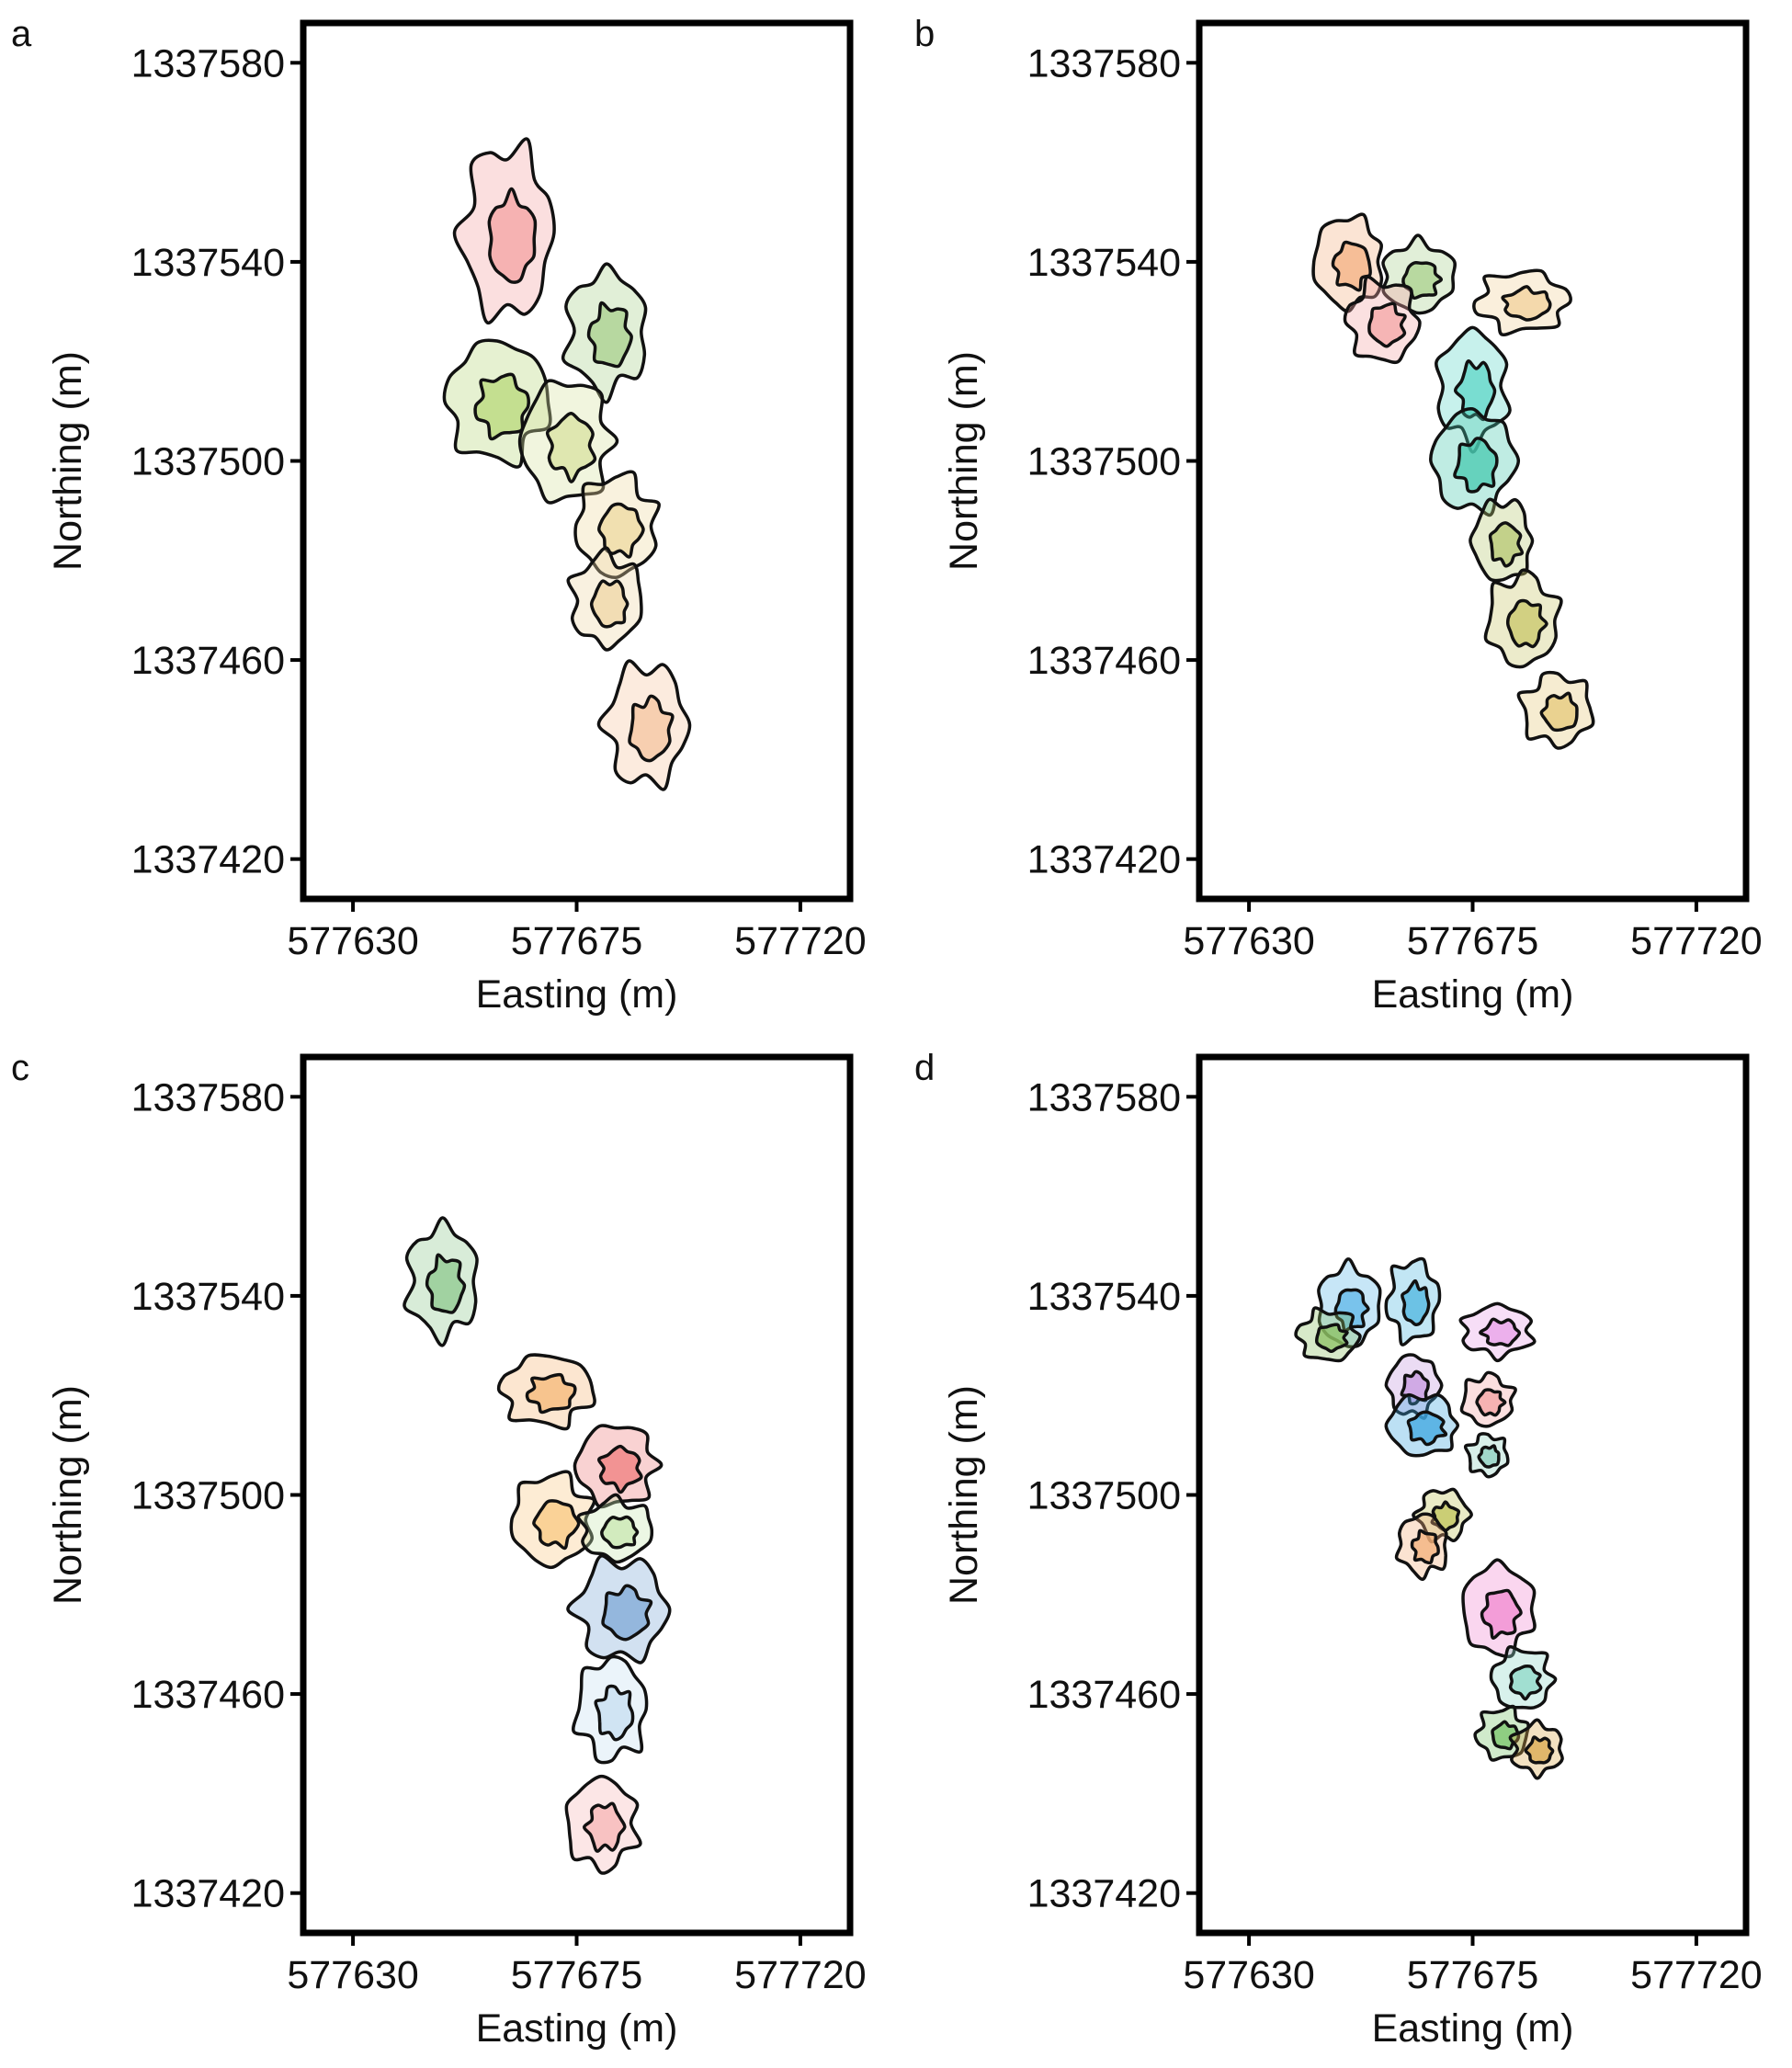 The height and width of the screenshot is (2068, 1792). Describe the element at coordinates (208, 462) in the screenshot. I see `y-tick-label-a-2: 1337500` at that location.